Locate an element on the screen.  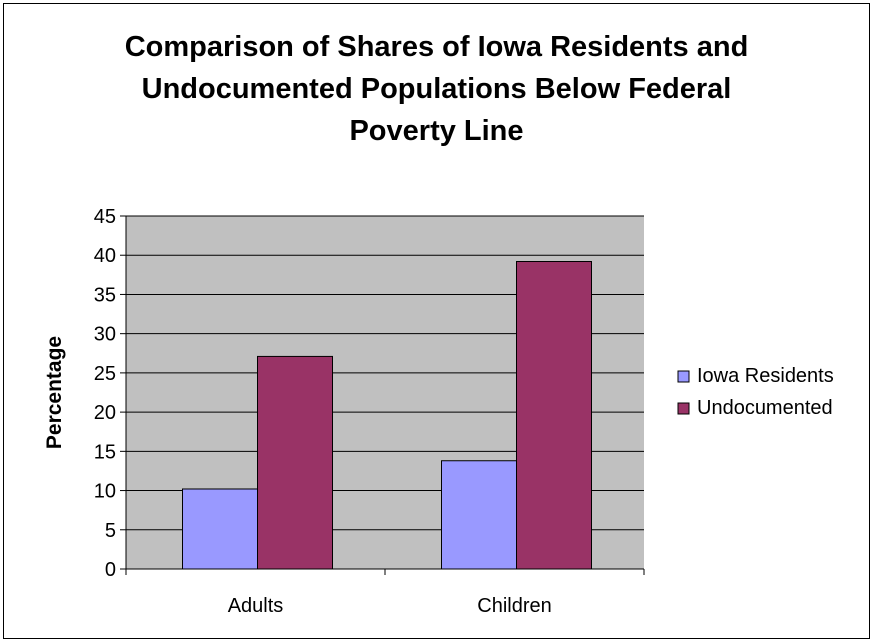
legend-label-undocumented: Undocumented is located at coordinates (765, 408).